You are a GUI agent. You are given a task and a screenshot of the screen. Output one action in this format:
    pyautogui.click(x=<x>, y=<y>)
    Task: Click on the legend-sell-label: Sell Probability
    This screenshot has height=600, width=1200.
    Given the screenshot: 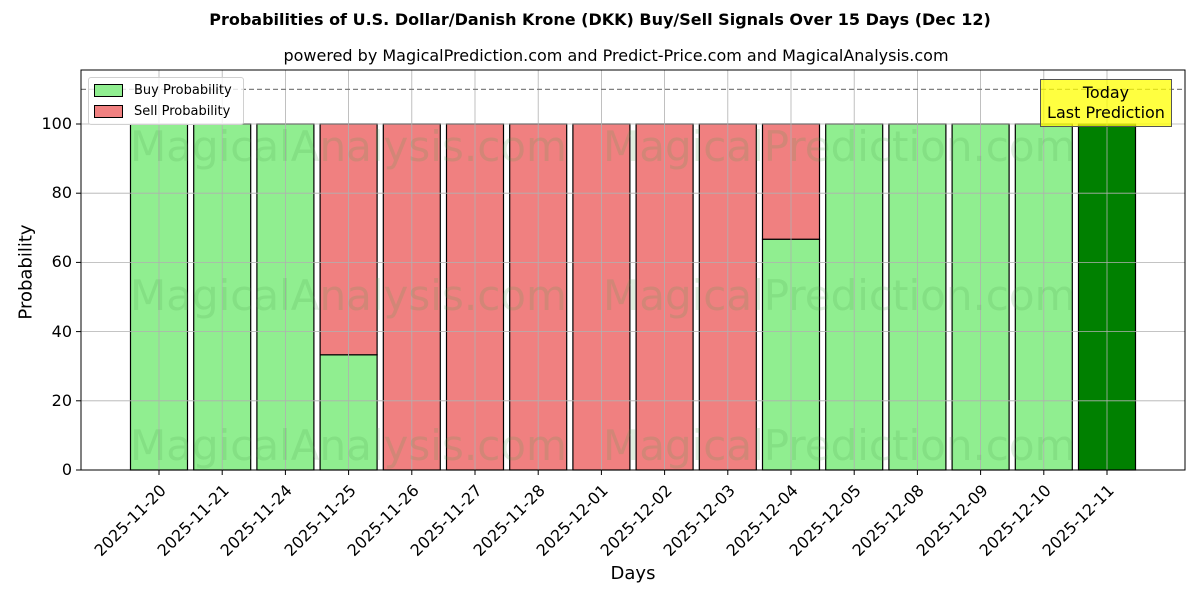 What is the action you would take?
    pyautogui.click(x=182, y=111)
    